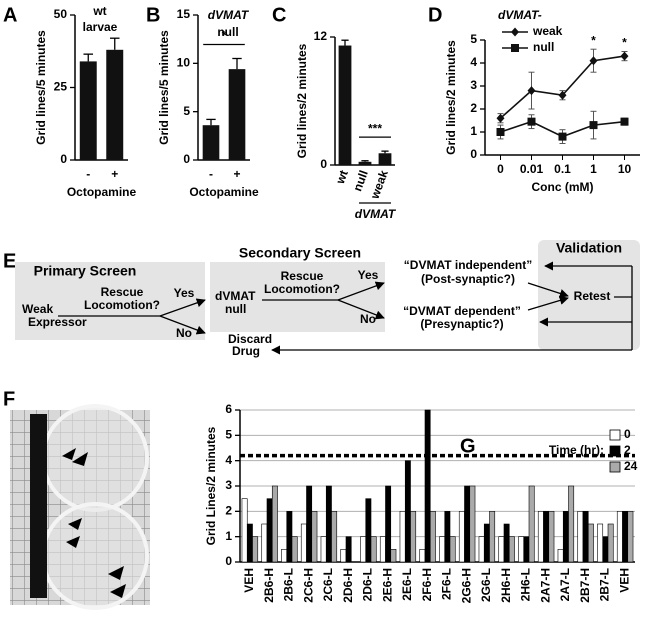 This screenshot has width=645, height=622. What do you see at coordinates (228, 409) in the screenshot?
I see `y-tick-label: 6` at bounding box center [228, 409].